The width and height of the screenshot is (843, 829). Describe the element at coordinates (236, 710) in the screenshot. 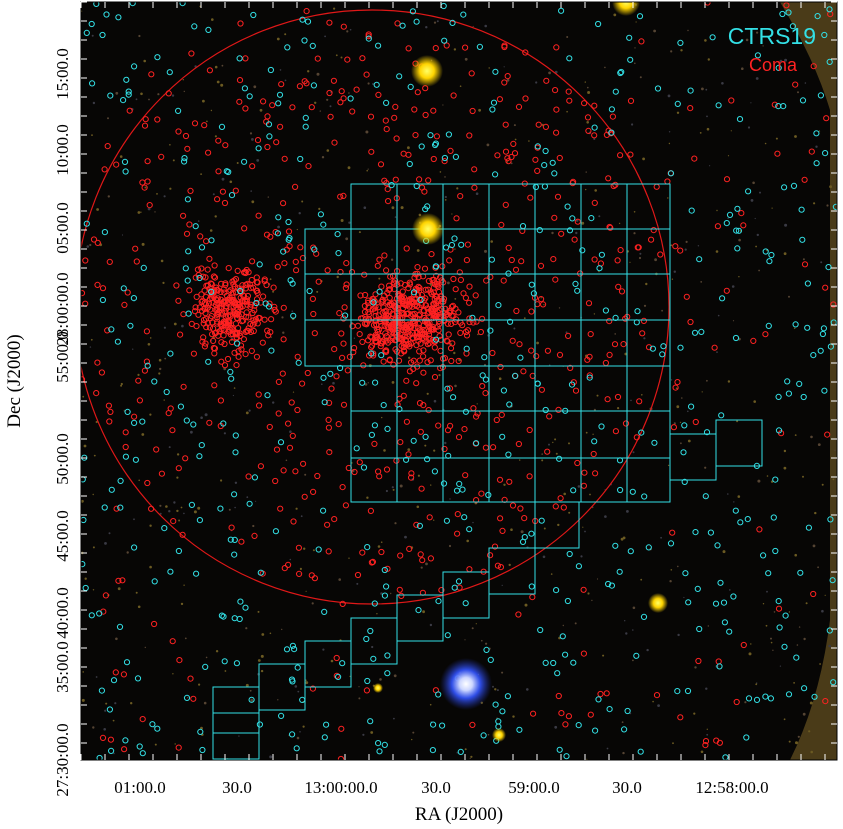

I see `survey-tile` at that location.